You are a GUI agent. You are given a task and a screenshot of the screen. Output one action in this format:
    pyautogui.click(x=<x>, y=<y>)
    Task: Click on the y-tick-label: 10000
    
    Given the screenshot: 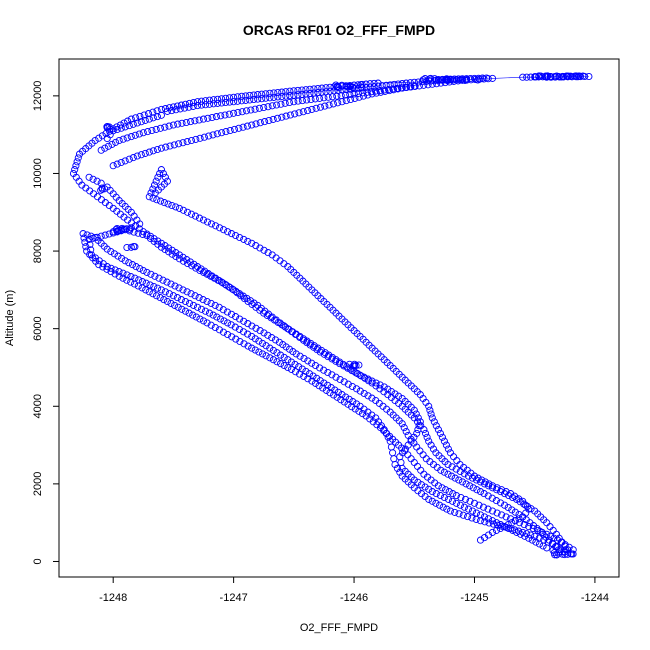 What is the action you would take?
    pyautogui.click(x=38, y=173)
    